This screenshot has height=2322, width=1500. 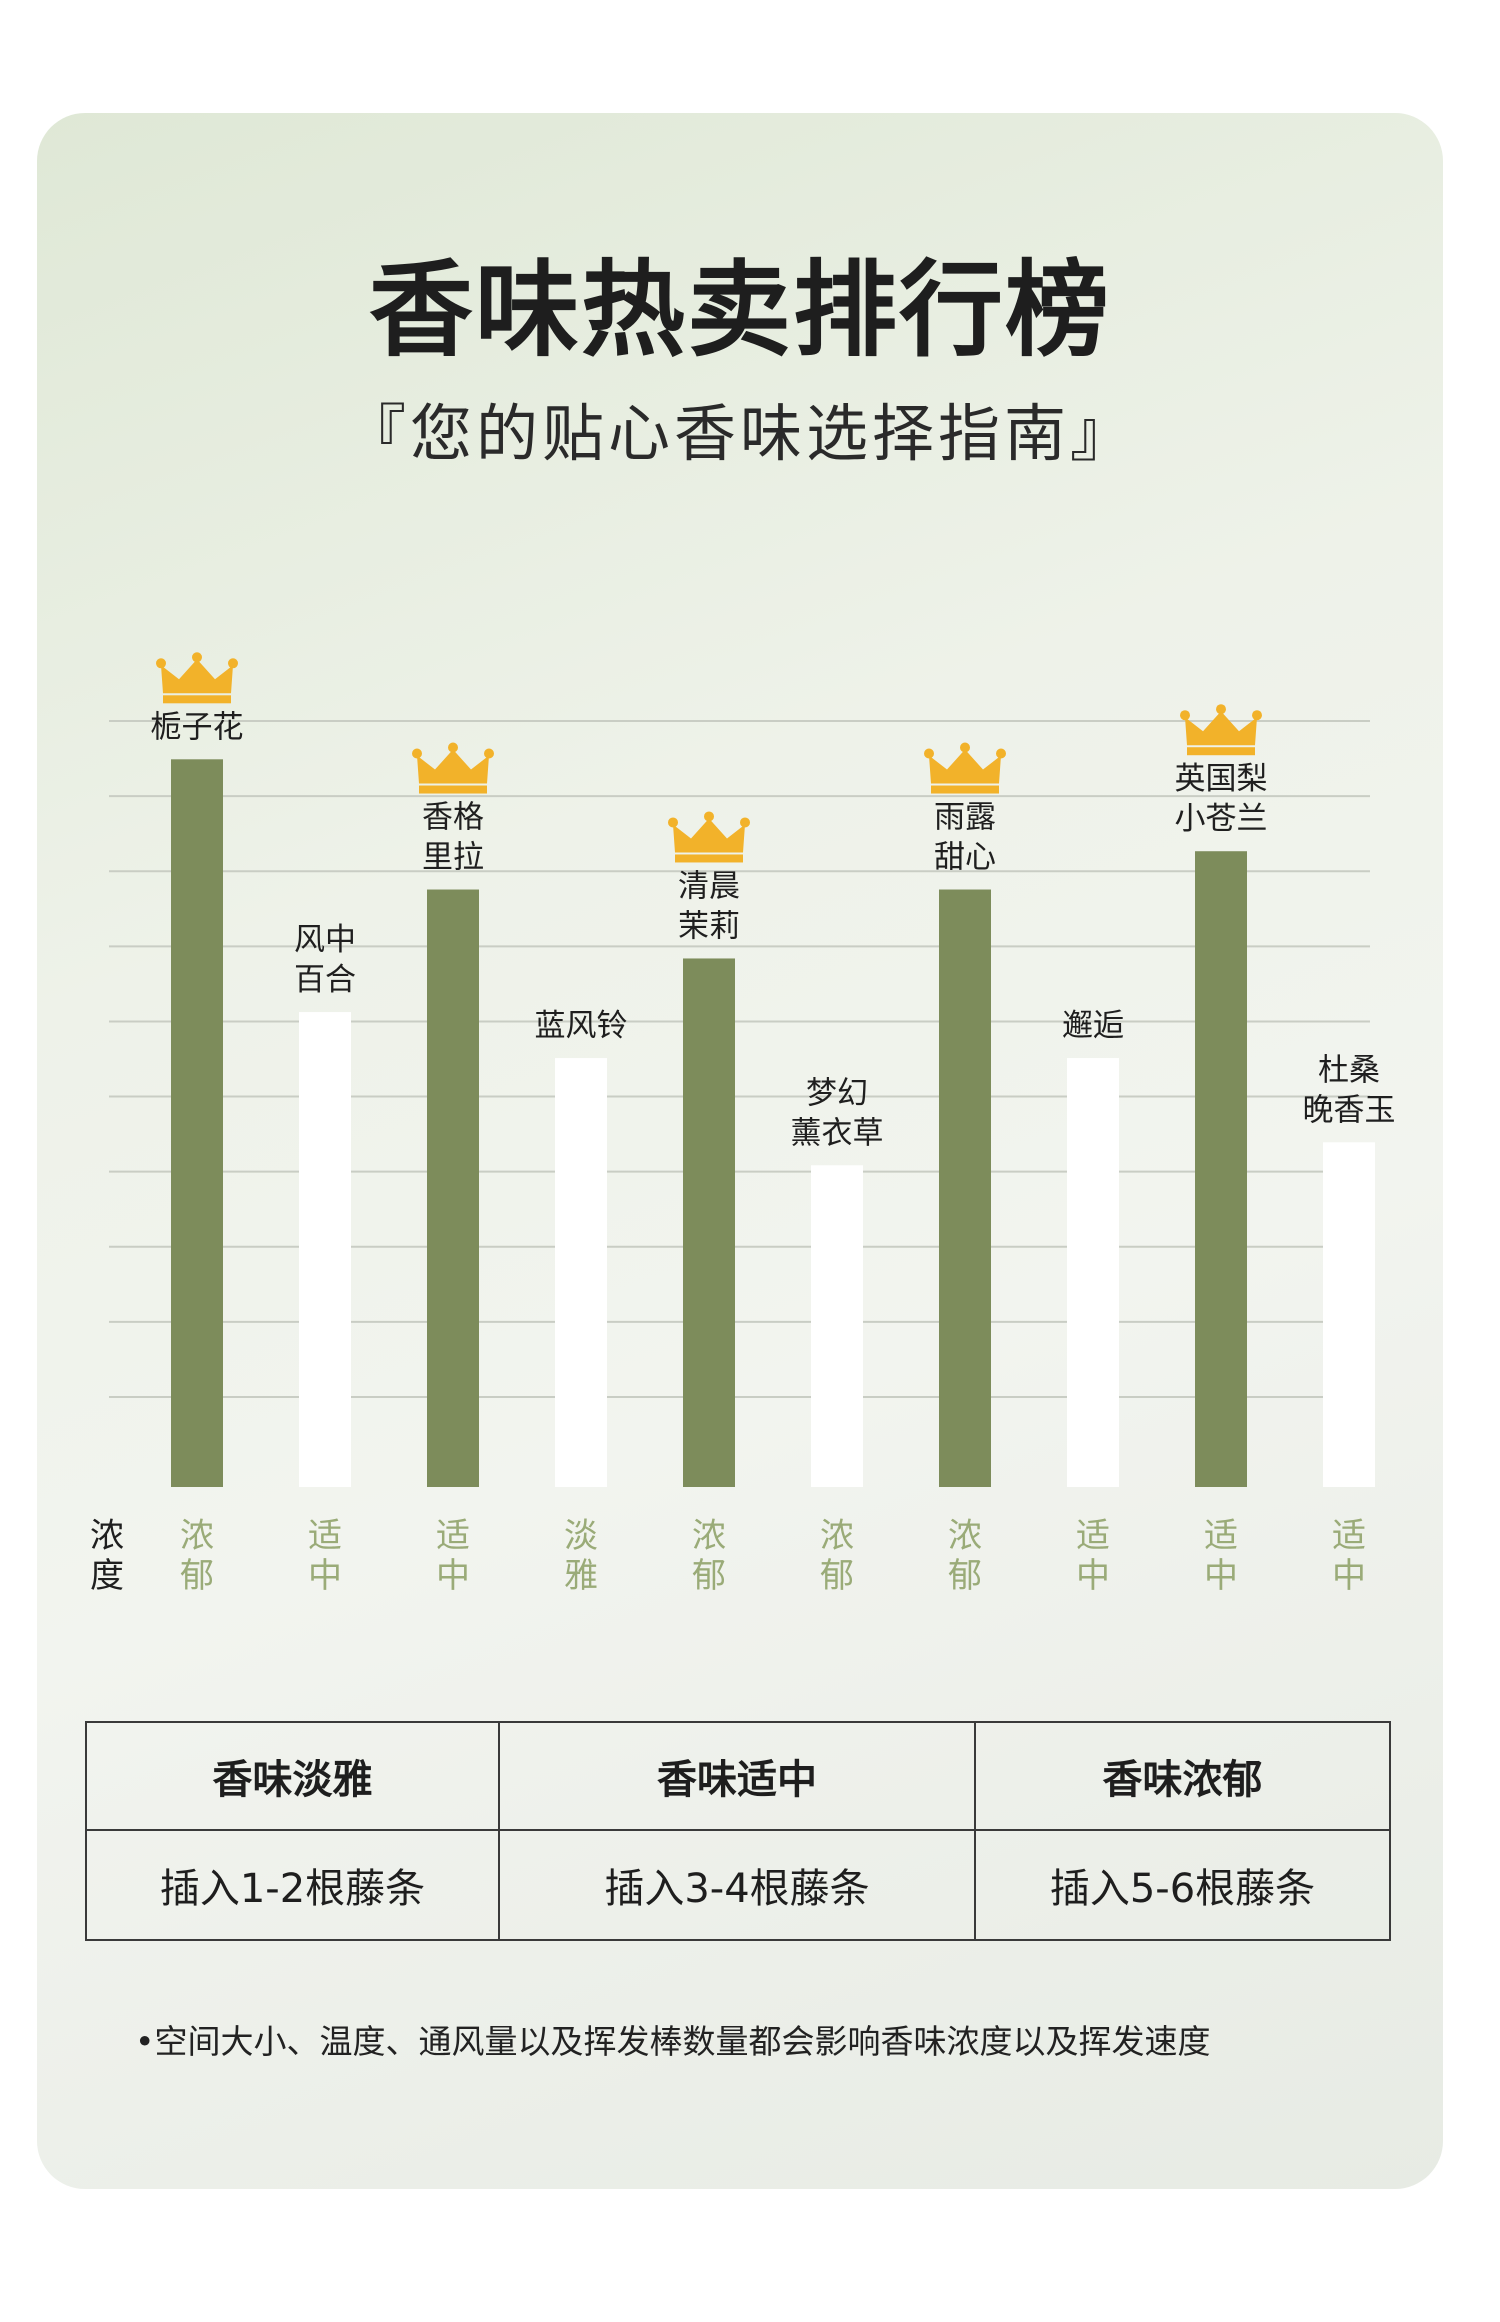 What do you see at coordinates (739, 309) in the screenshot?
I see `page-title: 香味热卖排行榜` at bounding box center [739, 309].